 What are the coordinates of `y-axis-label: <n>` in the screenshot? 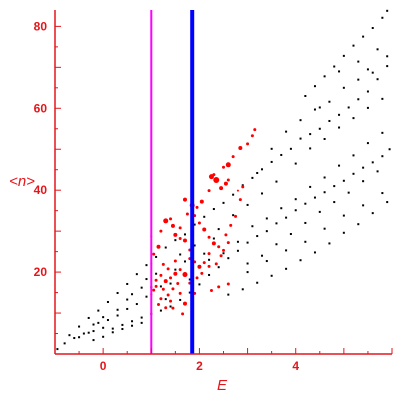 It's located at (22, 181).